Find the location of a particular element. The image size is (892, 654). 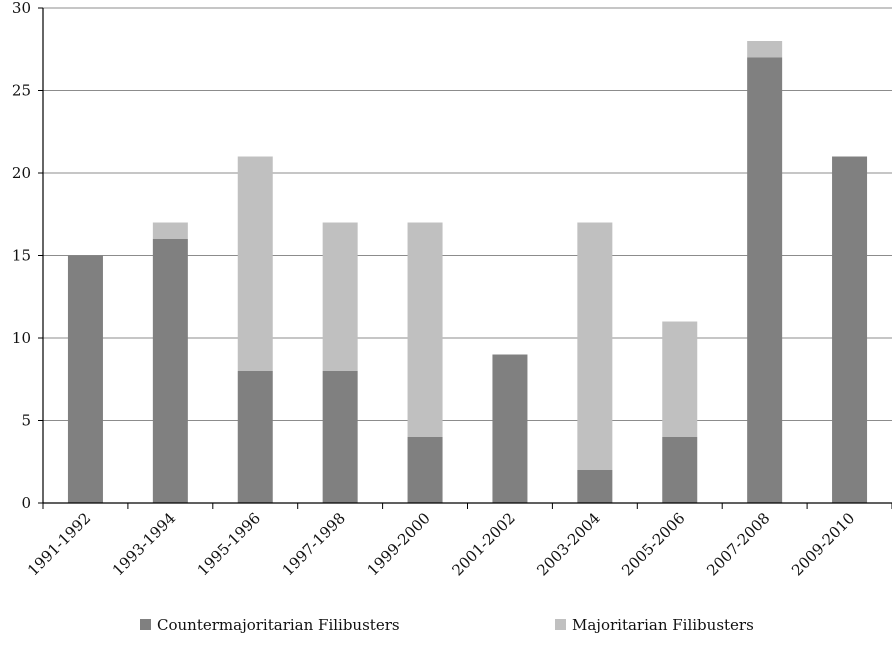

y-tick-label: 25 is located at coordinates (21, 91).